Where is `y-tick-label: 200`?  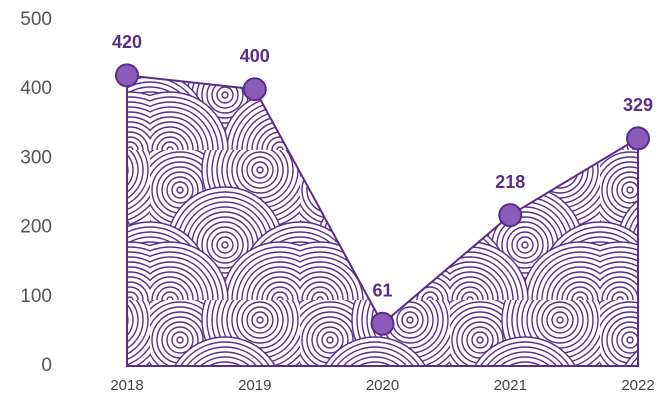 y-tick-label: 200 is located at coordinates (36, 227).